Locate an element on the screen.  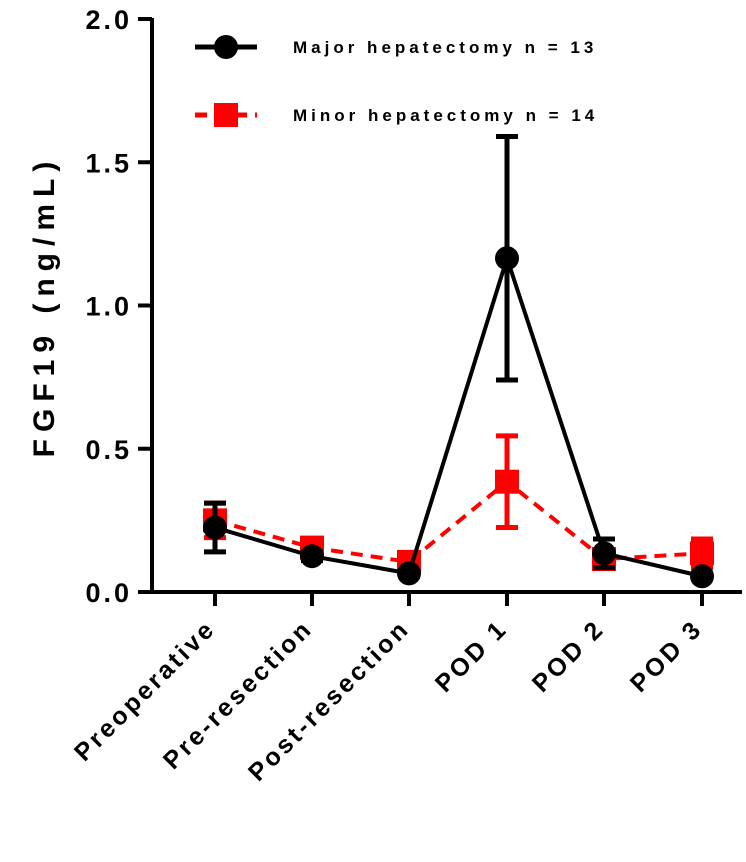
legend-label: Major hepatectomy n = 13 is located at coordinates (445, 47).